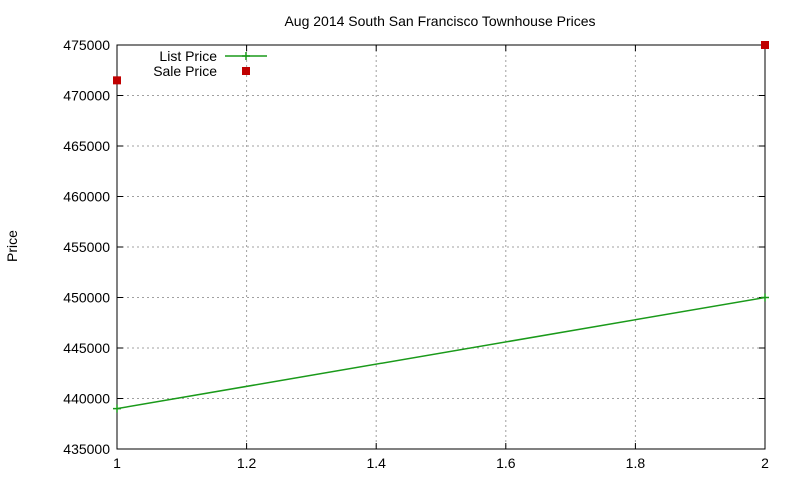 This screenshot has width=800, height=480. I want to click on y-tick-label: 435000, so click(86, 449).